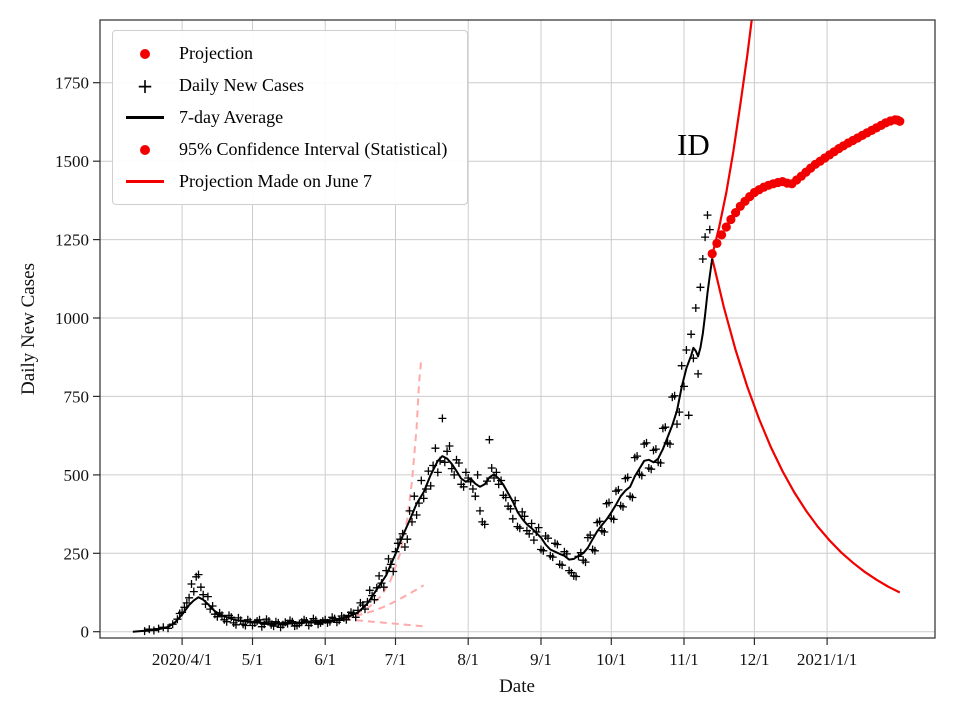 Image resolution: width=960 pixels, height=720 pixels. I want to click on plus-marker-icon: +, so click(145, 85).